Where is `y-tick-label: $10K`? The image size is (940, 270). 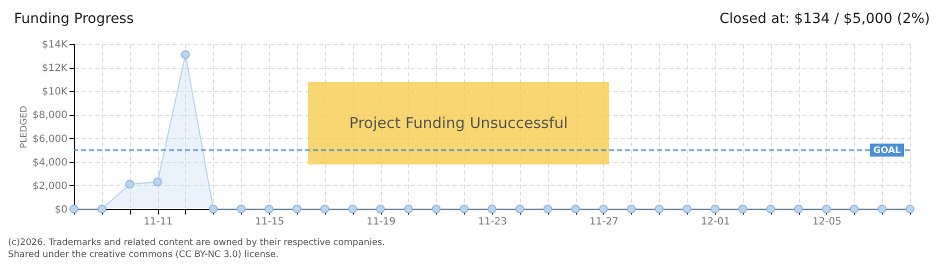
y-tick-label: $10K is located at coordinates (55, 92).